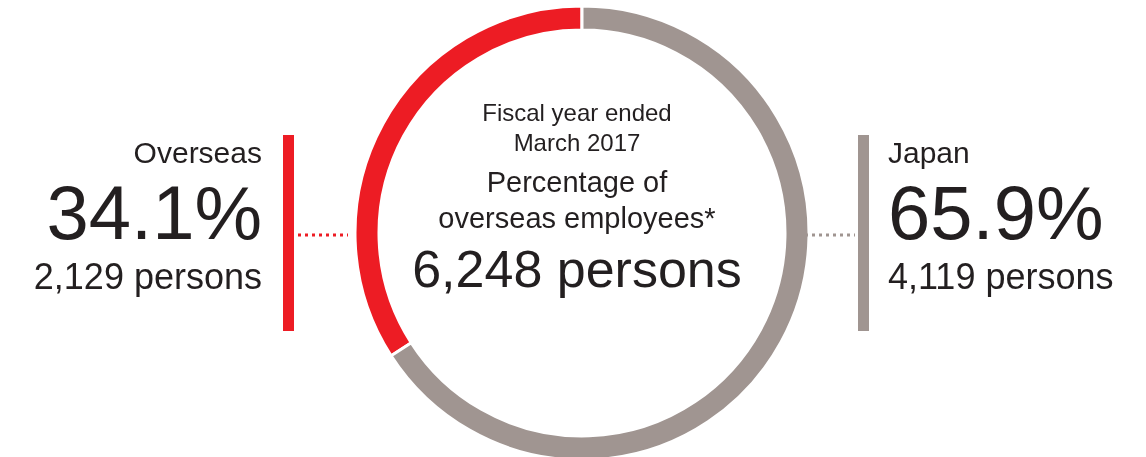  I want to click on text: 6,248 persons, so click(577, 269).